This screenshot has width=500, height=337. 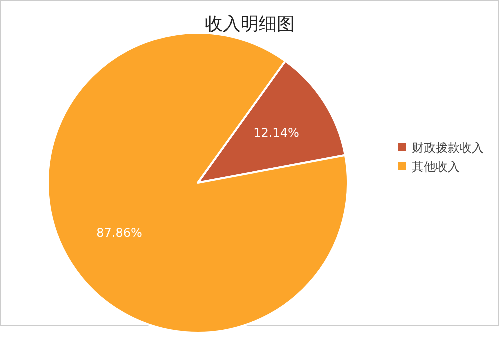 What do you see at coordinates (250, 24) in the screenshot?
I see `chart-title: 收入明细图` at bounding box center [250, 24].